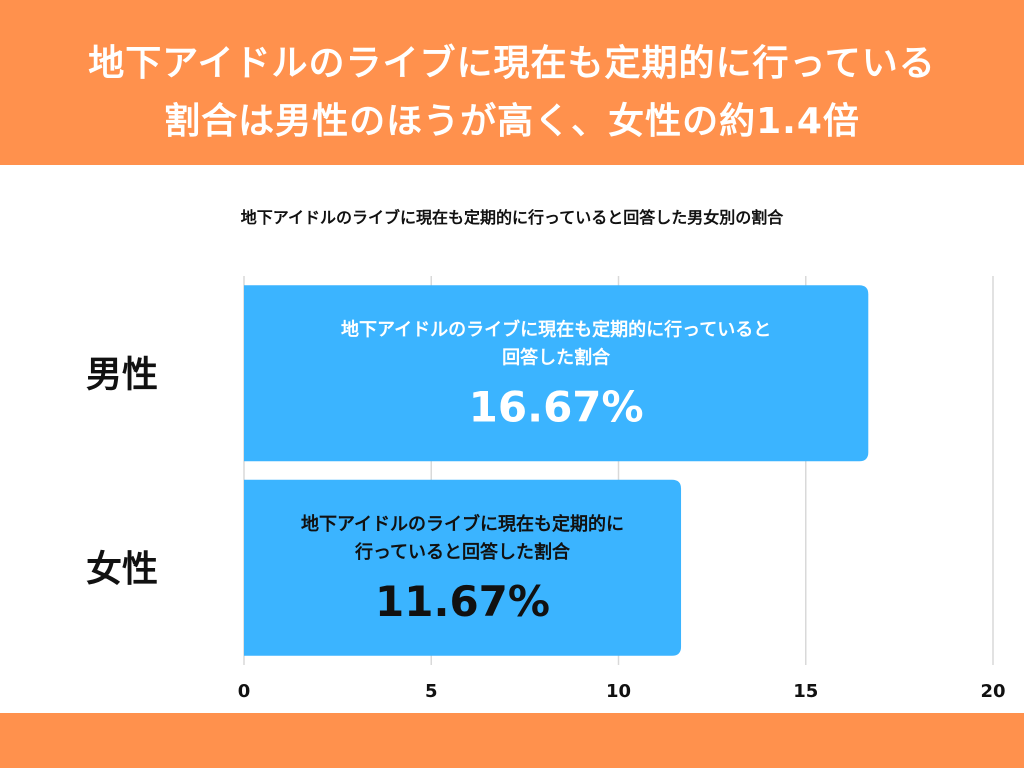  What do you see at coordinates (122, 374) in the screenshot?
I see `category-label-male: 男性` at bounding box center [122, 374].